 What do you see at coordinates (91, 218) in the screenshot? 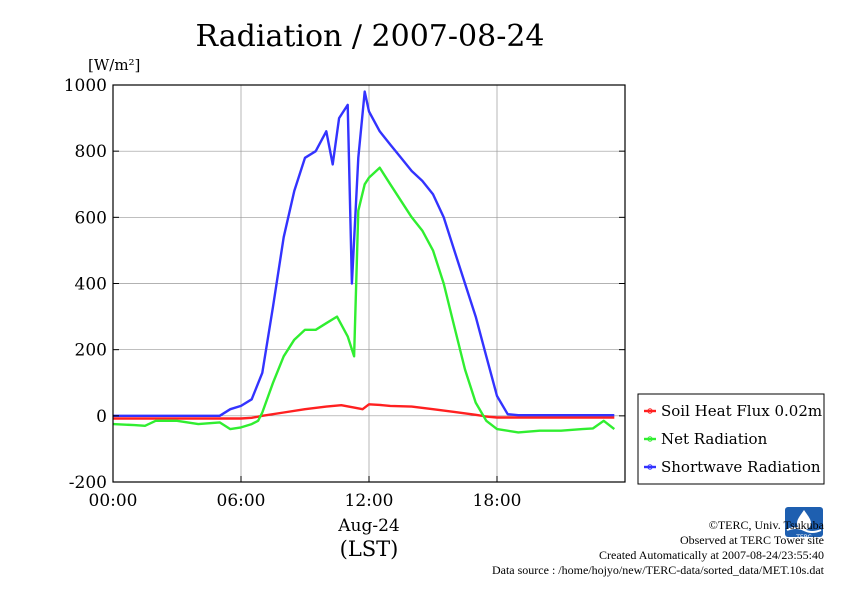
I see `y-tick-label: 600` at bounding box center [91, 218].